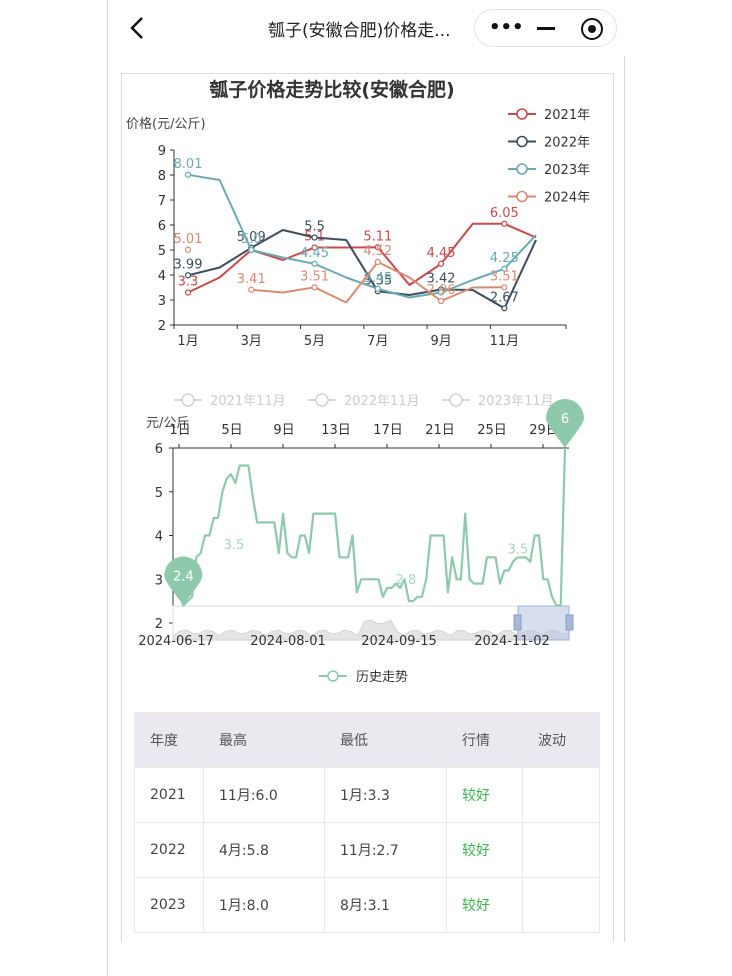 The height and width of the screenshot is (976, 732). I want to click on data-zoom-slider: 2024-06-17 2024-08-01 2024-09-15 2024-11-02, so click(356, 627).